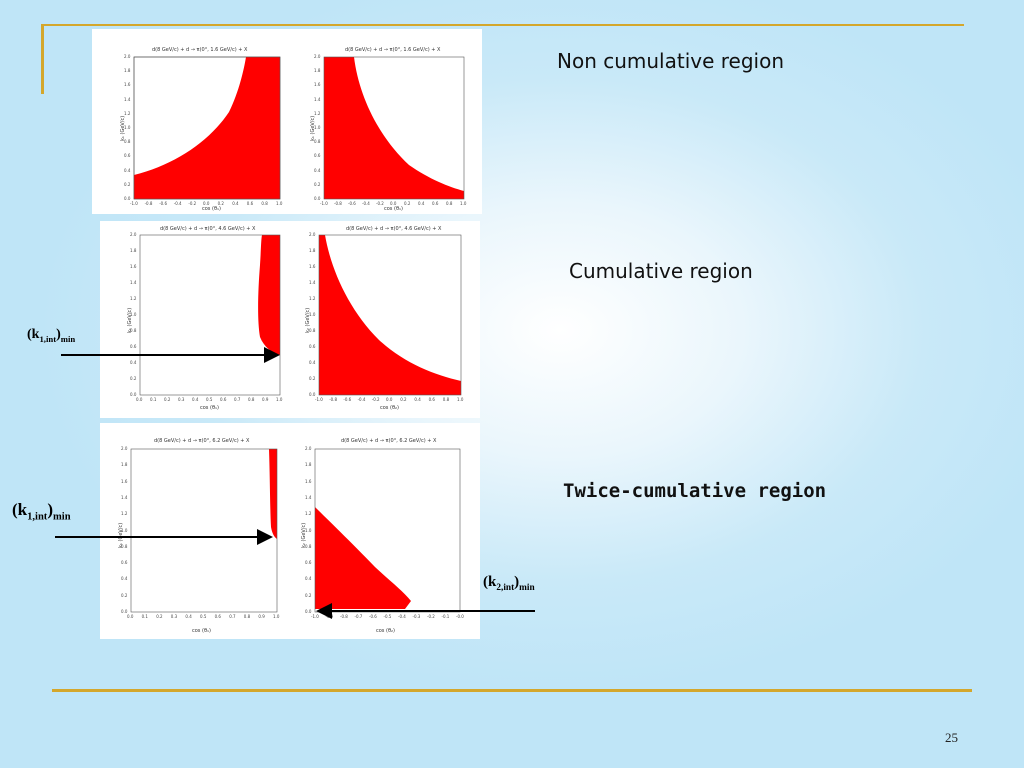 The image size is (1024, 768). What do you see at coordinates (661, 271) in the screenshot?
I see `label-cumulative: Cumulative region` at bounding box center [661, 271].